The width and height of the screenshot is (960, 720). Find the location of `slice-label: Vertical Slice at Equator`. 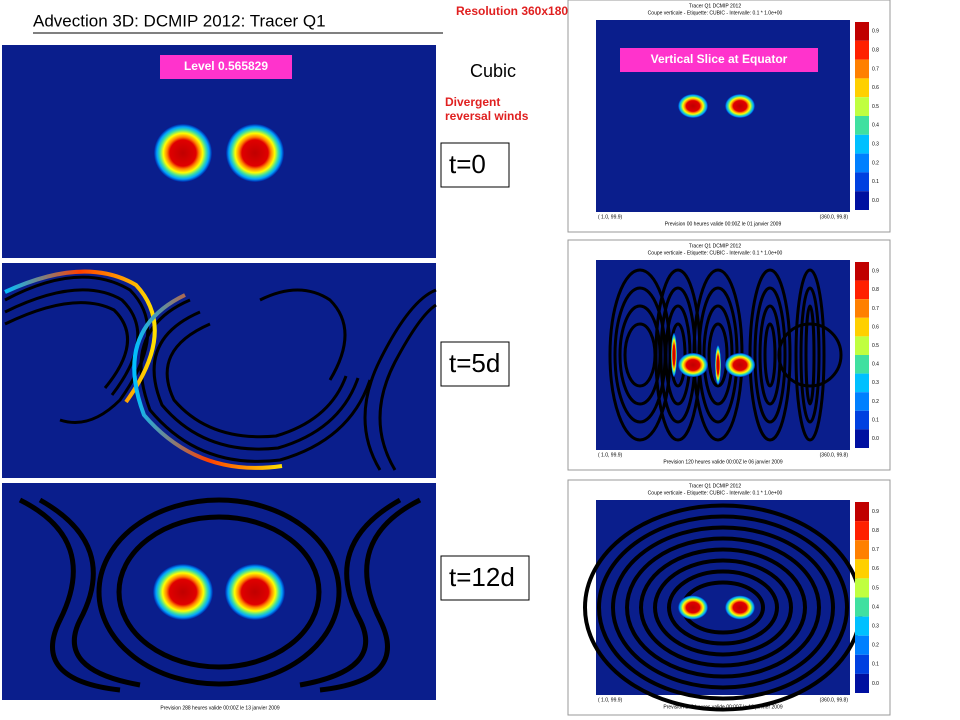

slice-label: Vertical Slice at Equator is located at coordinates (719, 59).